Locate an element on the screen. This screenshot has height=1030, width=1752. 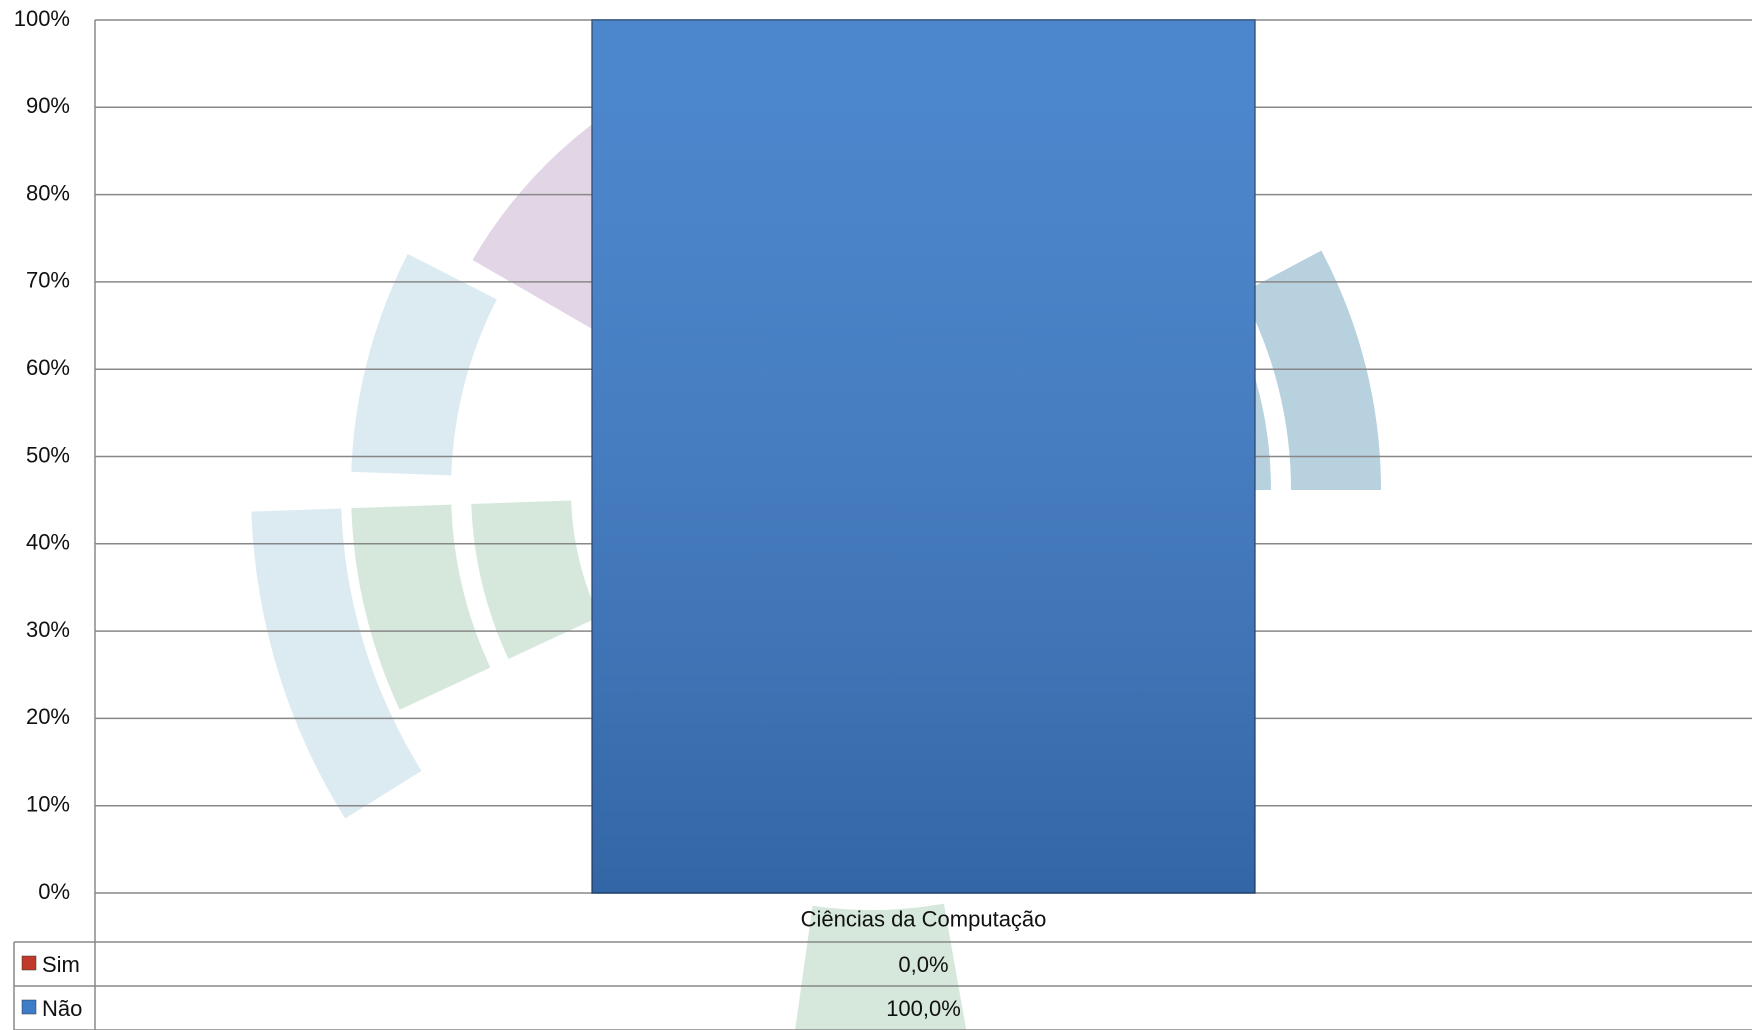
y-tick-label: 0% is located at coordinates (54, 891).